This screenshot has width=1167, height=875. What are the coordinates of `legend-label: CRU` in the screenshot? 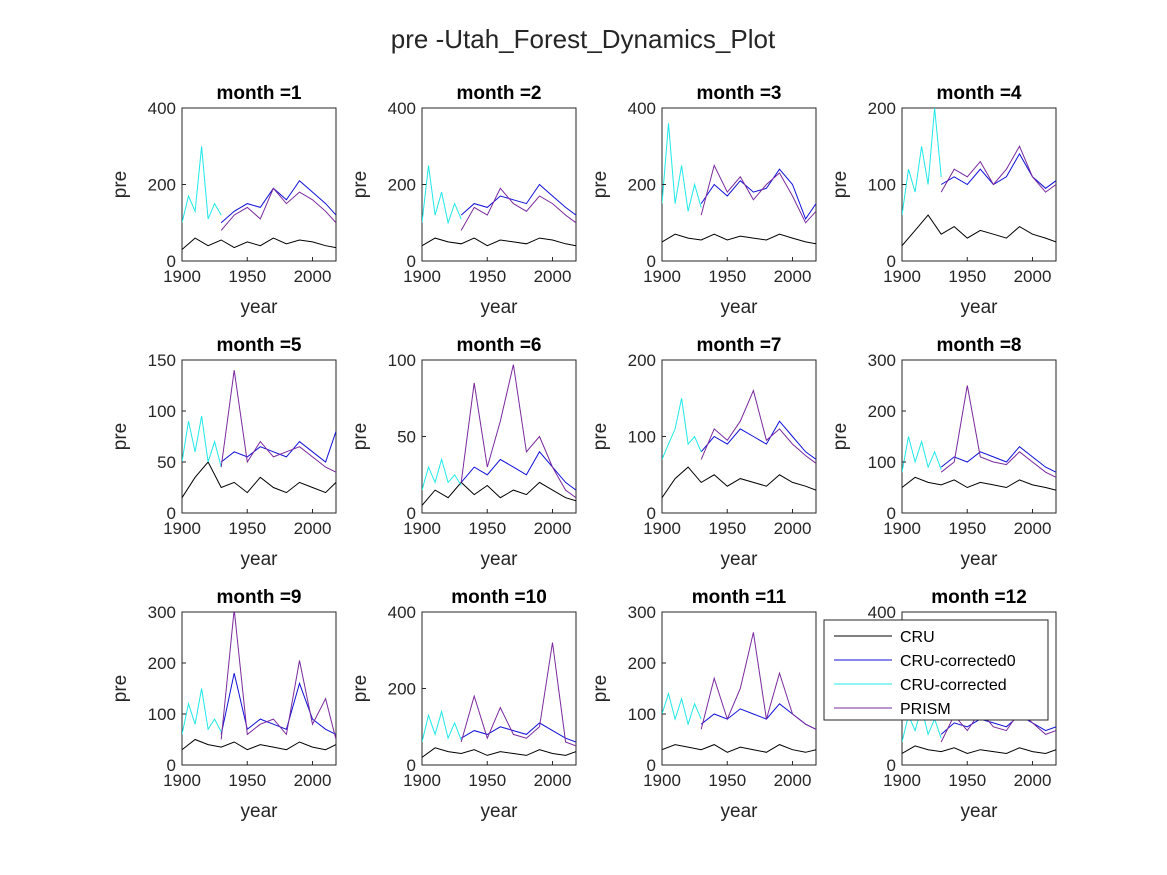 It's located at (917, 637).